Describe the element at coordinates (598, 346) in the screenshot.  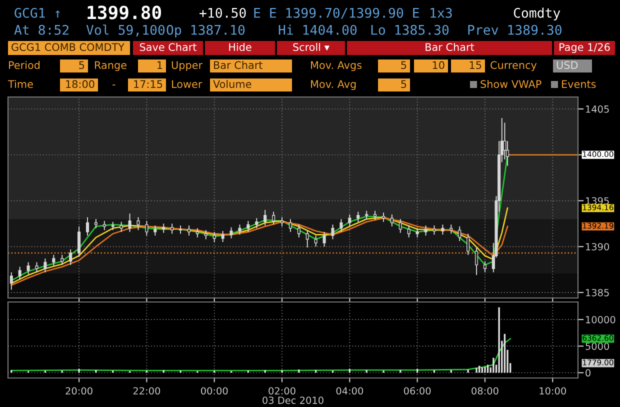
I see `y-tick-label: 5000` at that location.